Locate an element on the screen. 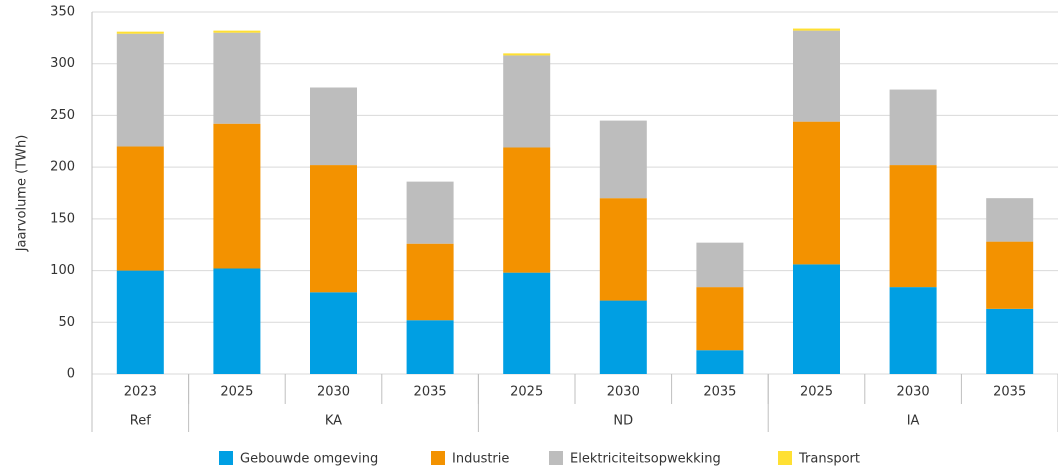 The height and width of the screenshot is (476, 1058). legend-label: Transport is located at coordinates (829, 459).